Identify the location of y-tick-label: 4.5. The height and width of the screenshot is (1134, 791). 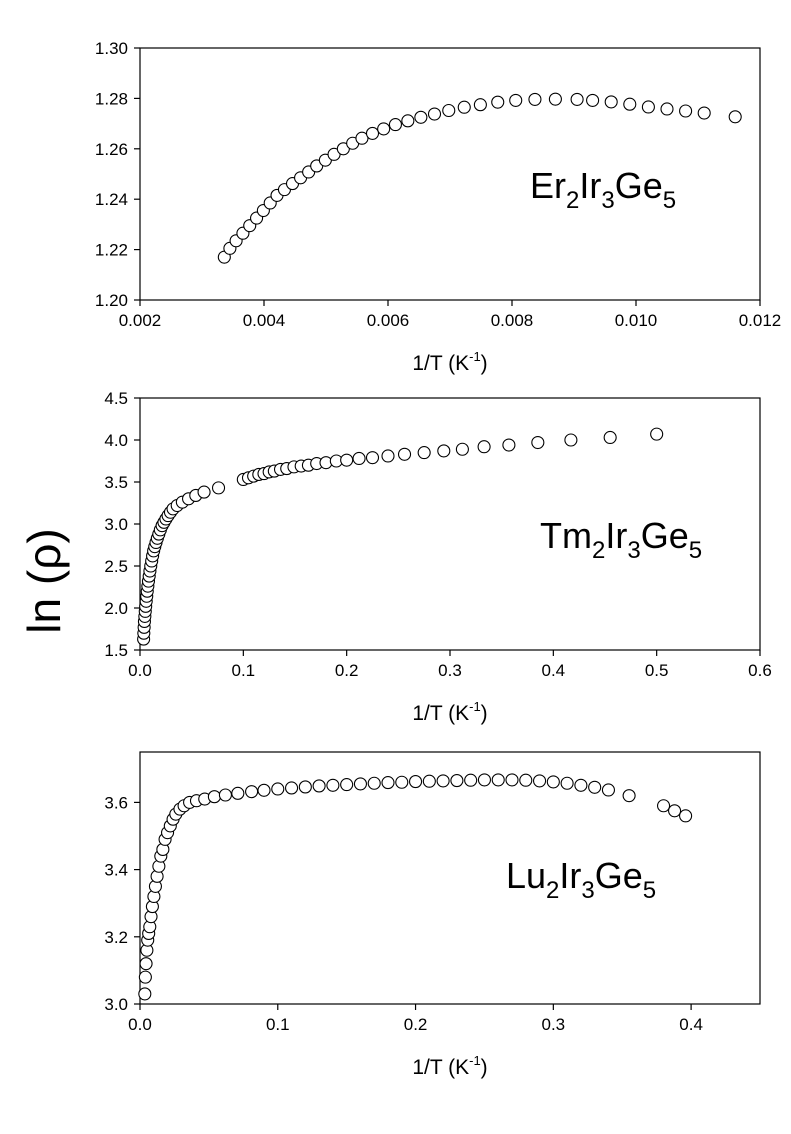
(116, 398).